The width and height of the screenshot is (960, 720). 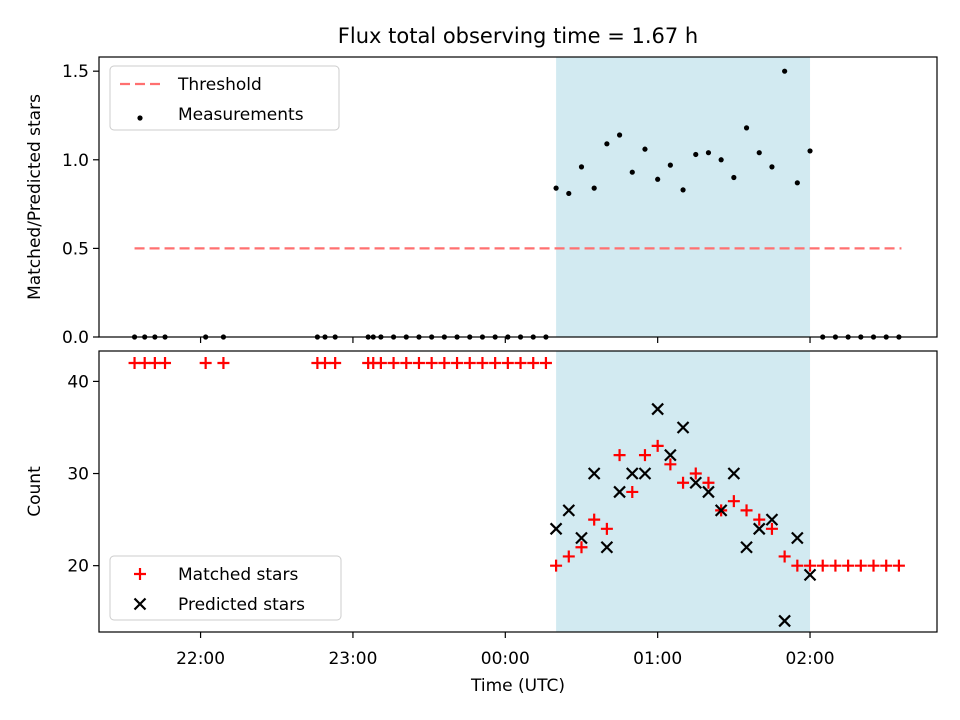 What do you see at coordinates (78, 567) in the screenshot?
I see `y-tick-label: 20` at bounding box center [78, 567].